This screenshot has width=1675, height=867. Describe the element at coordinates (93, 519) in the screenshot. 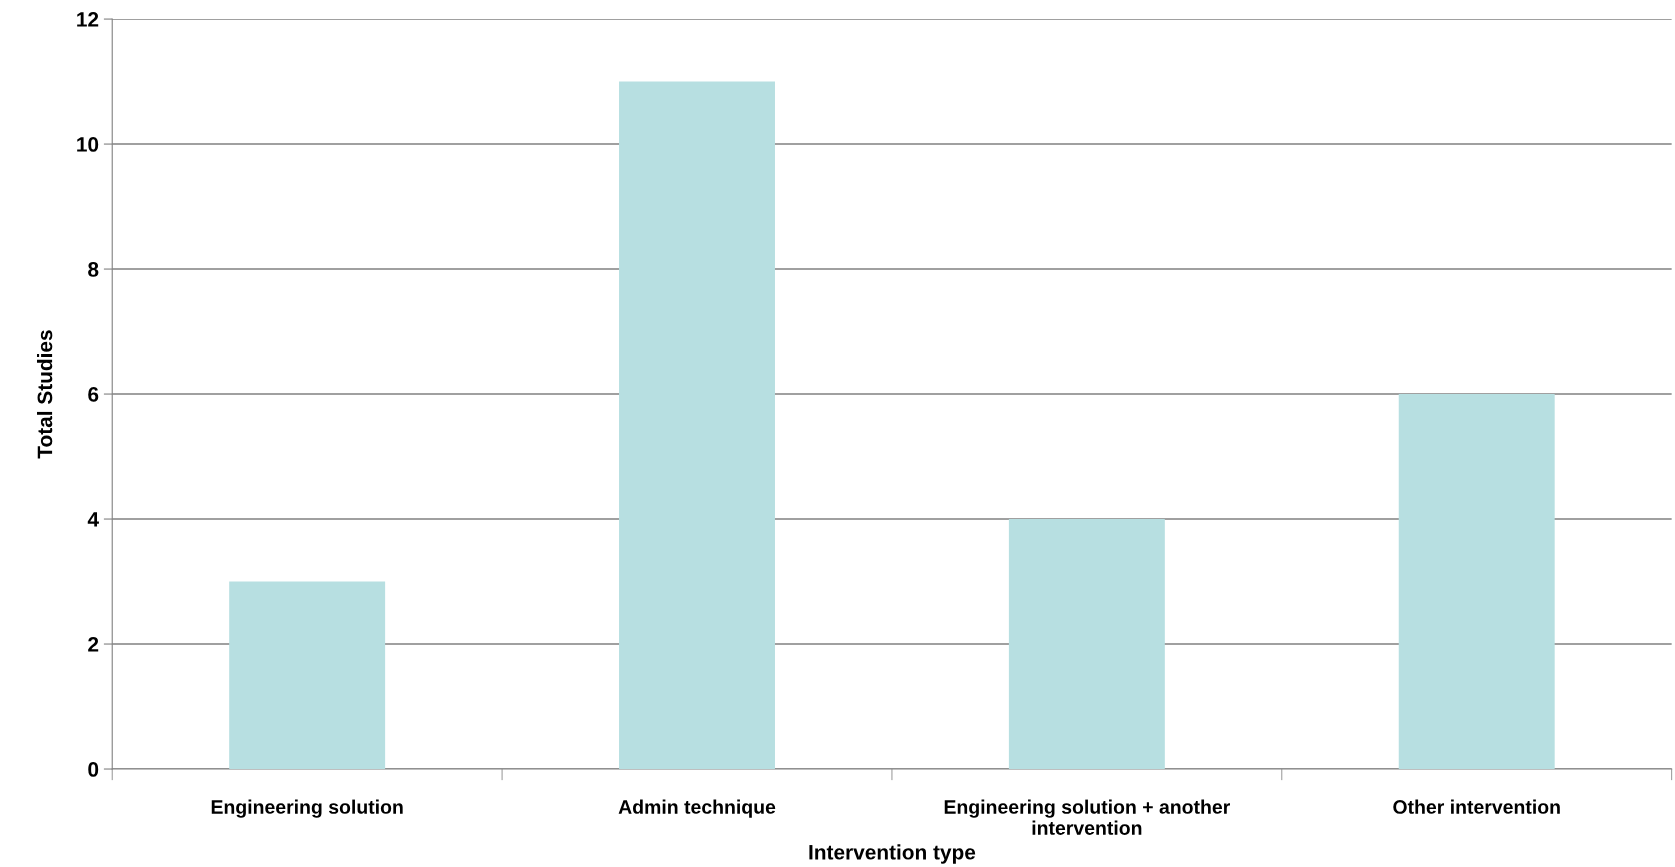

I see `y-tick-label: 4` at that location.